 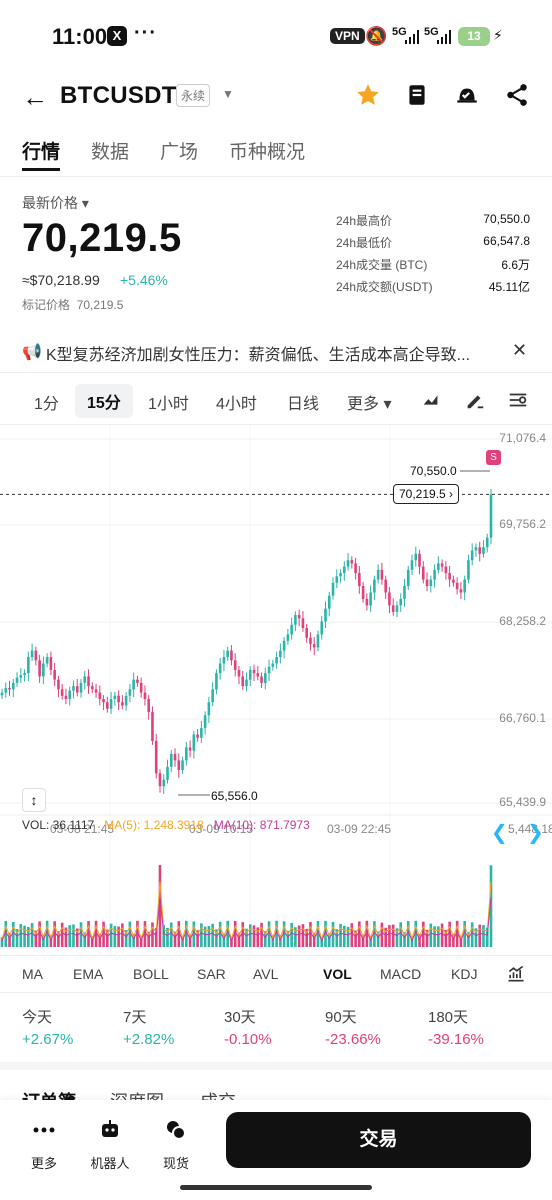 I want to click on back-arrow-icon: ←, so click(x=35, y=97).